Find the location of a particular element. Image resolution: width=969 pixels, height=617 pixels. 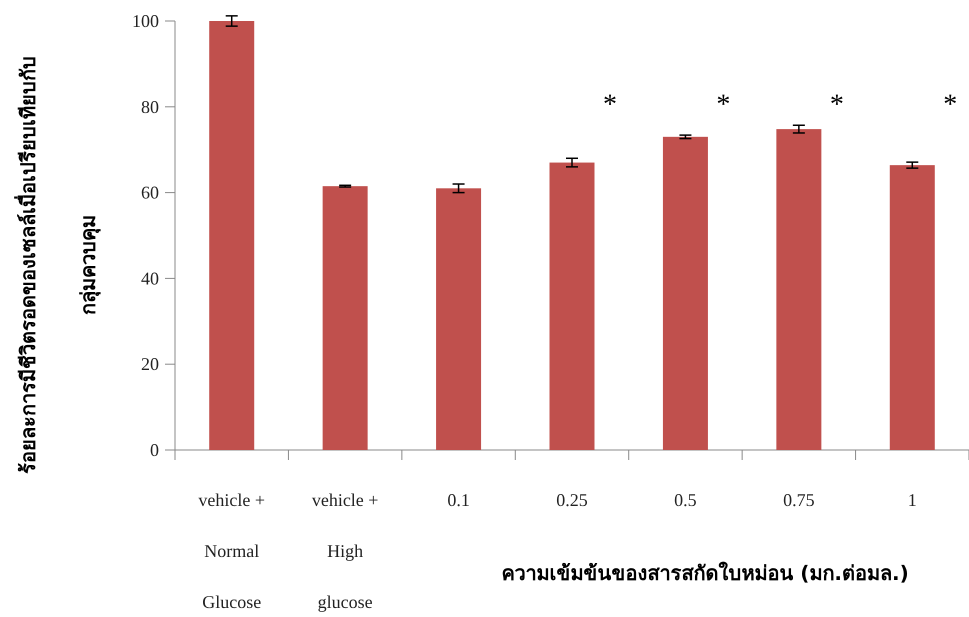

x-tick-label: 0.1 is located at coordinates (458, 500).